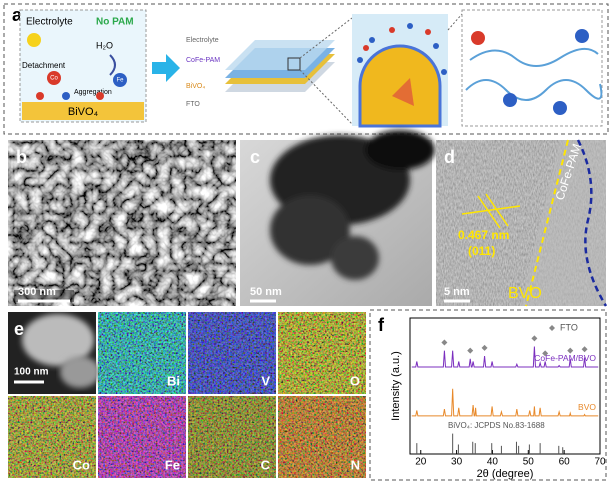 This screenshot has height=491, width=612. What do you see at coordinates (93, 92) in the screenshot?
I see `text: Aggregation` at bounding box center [93, 92].